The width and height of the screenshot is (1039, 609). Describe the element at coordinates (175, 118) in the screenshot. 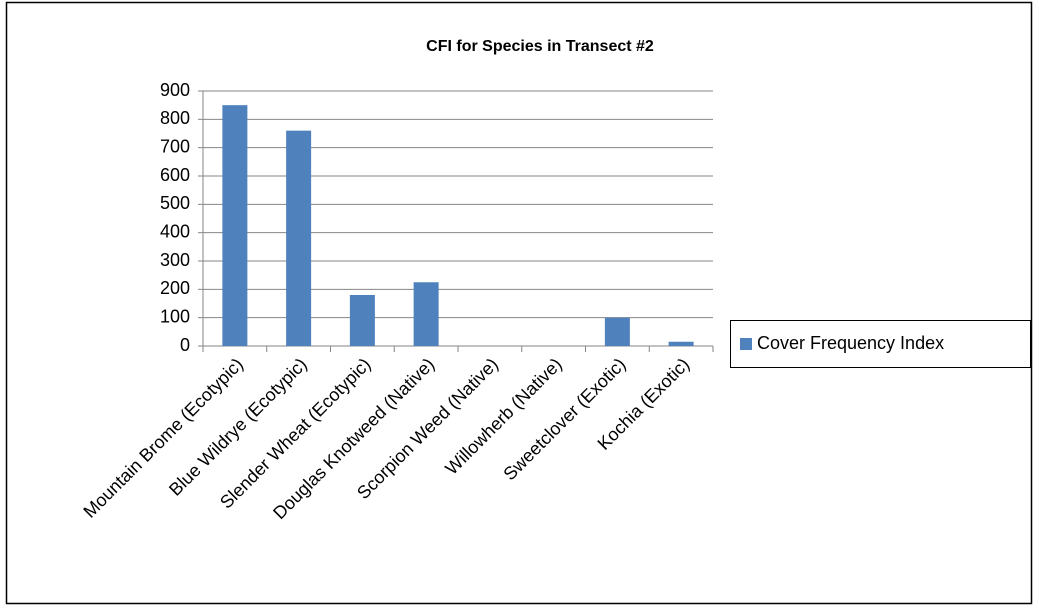

I see `y-tick-label: 800` at that location.